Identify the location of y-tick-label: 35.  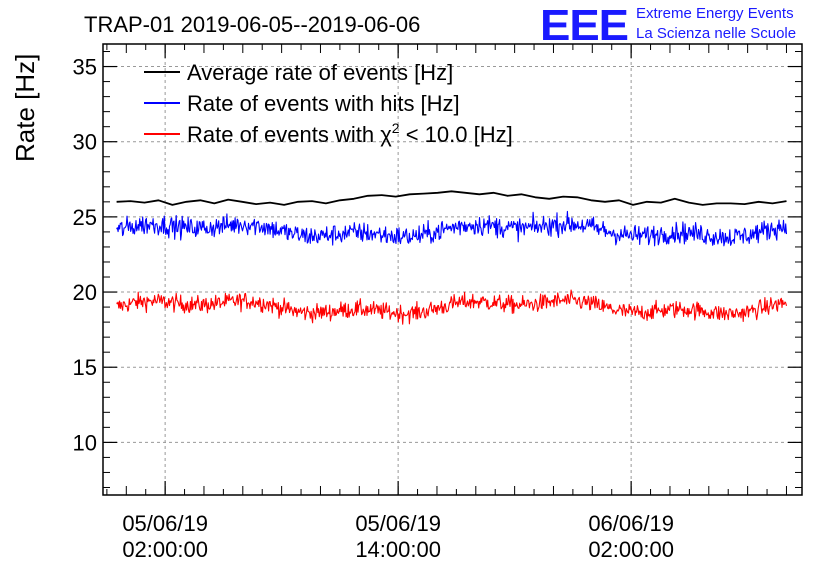
(85, 67).